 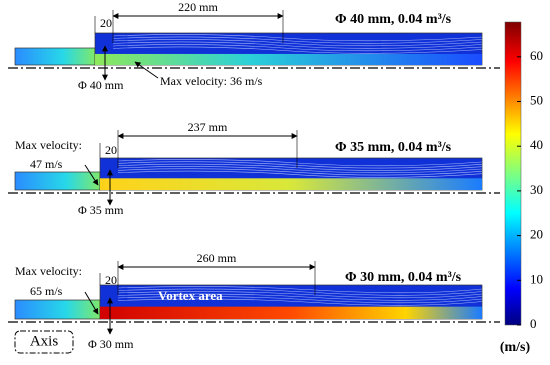 What do you see at coordinates (533, 323) in the screenshot?
I see `colorbar-tick-label: 0` at bounding box center [533, 323].